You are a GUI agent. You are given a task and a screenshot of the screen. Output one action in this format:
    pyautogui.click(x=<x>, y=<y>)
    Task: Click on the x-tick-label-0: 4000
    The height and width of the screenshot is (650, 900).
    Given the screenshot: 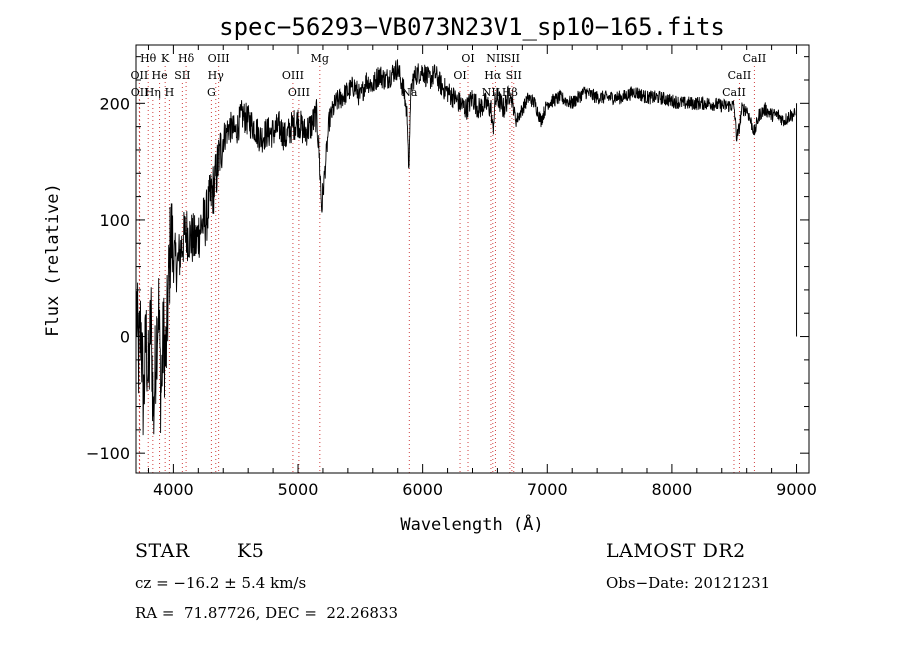 What is the action you would take?
    pyautogui.click(x=173, y=489)
    